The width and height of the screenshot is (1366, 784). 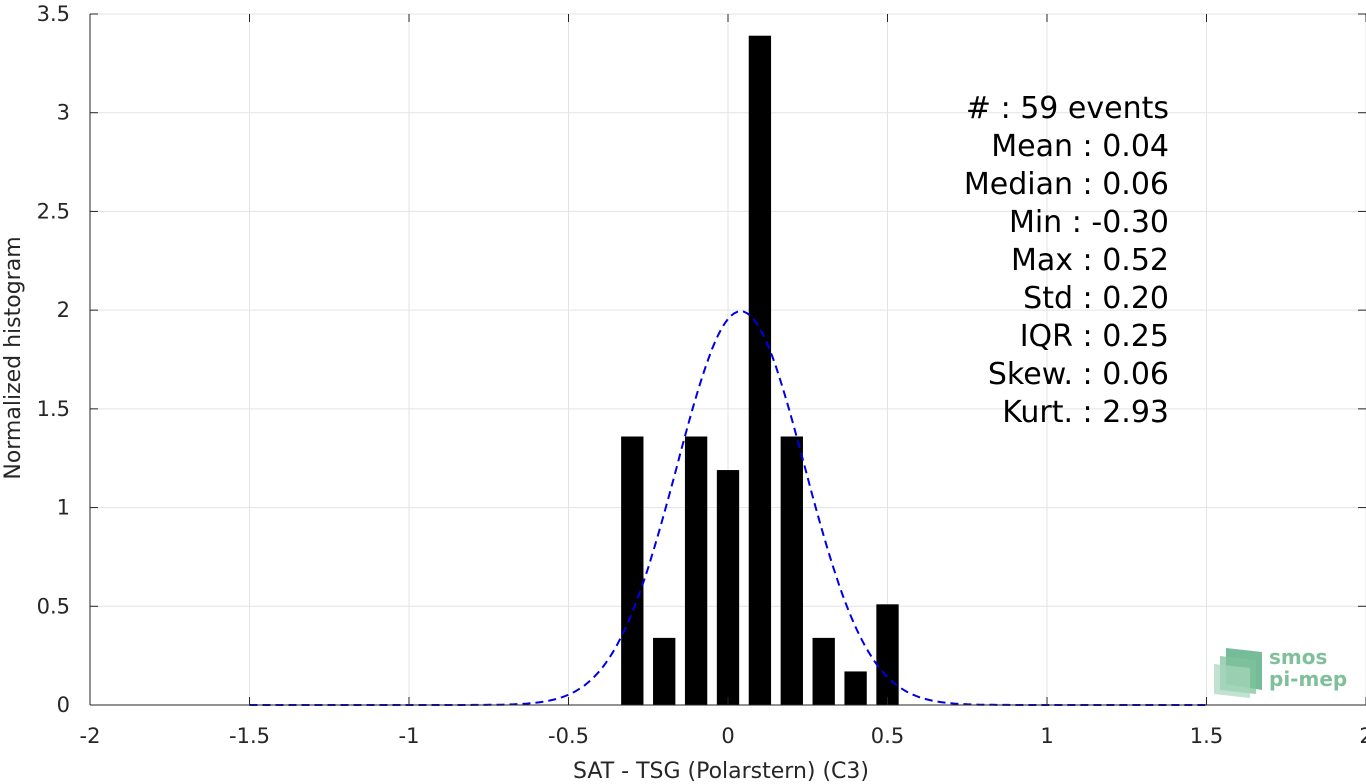 I want to click on x-axis-title: SAT - TSG (Polarstern) (C3), so click(x=721, y=771).